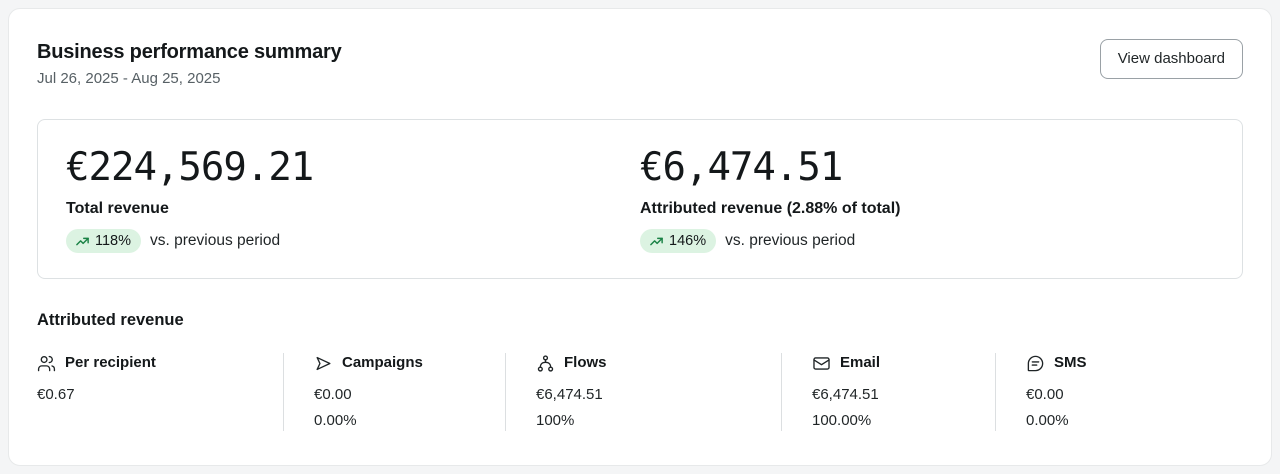  What do you see at coordinates (189, 52) in the screenshot?
I see `page-title: Business performance summary` at bounding box center [189, 52].